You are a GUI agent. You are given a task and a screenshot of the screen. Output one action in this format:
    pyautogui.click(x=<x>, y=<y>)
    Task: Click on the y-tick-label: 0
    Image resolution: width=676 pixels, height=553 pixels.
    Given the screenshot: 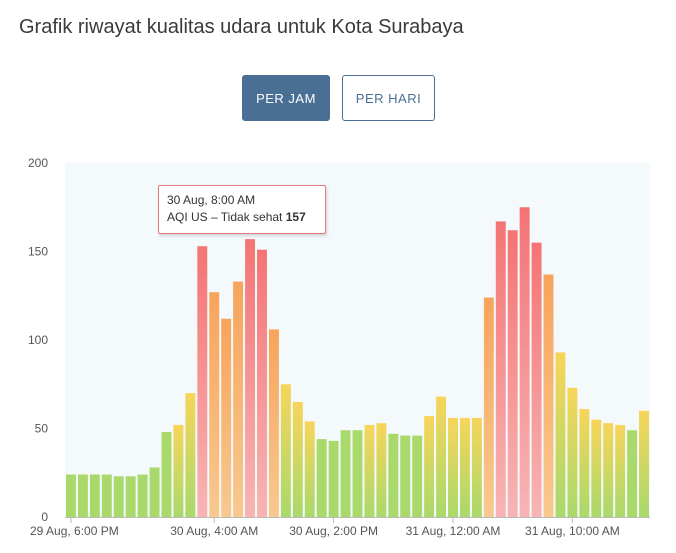 What is the action you would take?
    pyautogui.click(x=44, y=517)
    